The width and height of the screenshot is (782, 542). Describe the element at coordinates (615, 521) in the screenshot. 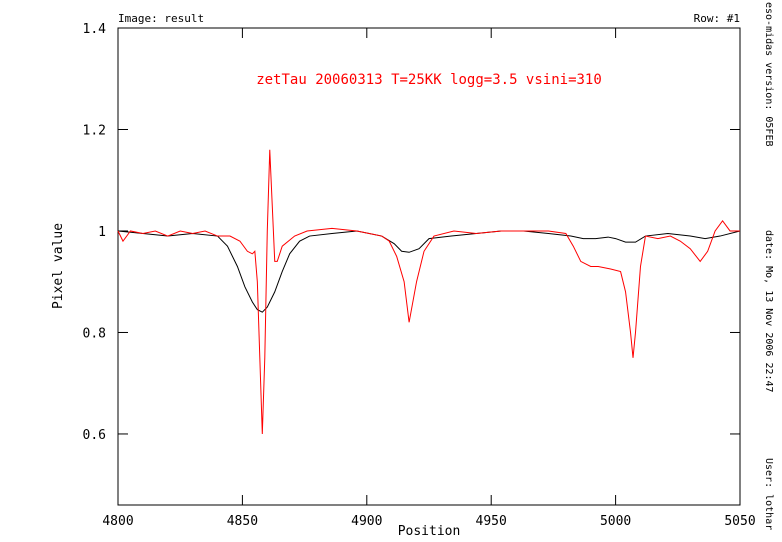

I see `x-tick-label: 5000` at that location.